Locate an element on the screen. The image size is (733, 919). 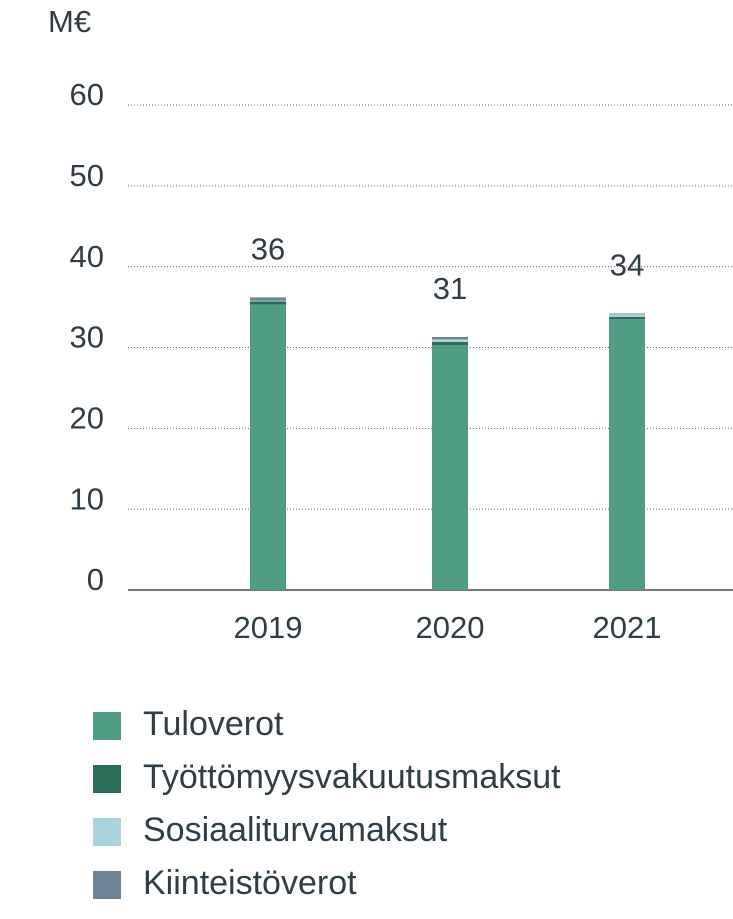
y-tick-label: 50 is located at coordinates (87, 175).